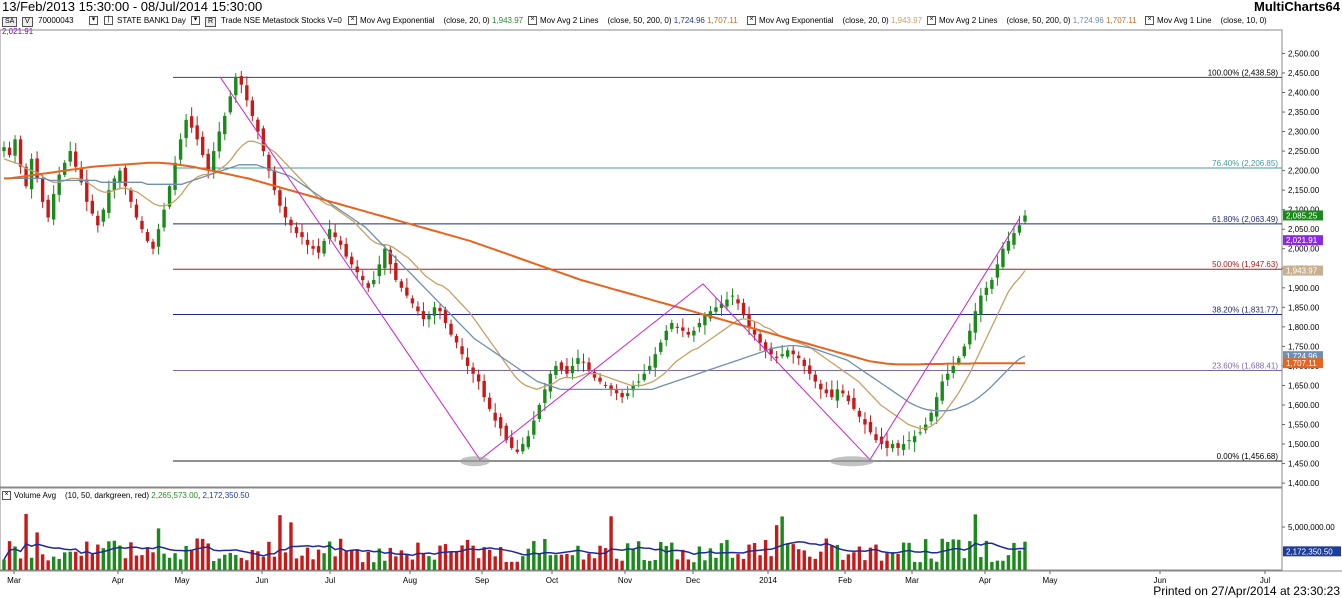 The height and width of the screenshot is (598, 1342). Describe the element at coordinates (912, 580) in the screenshot. I see `x-tick-label: Mar` at that location.